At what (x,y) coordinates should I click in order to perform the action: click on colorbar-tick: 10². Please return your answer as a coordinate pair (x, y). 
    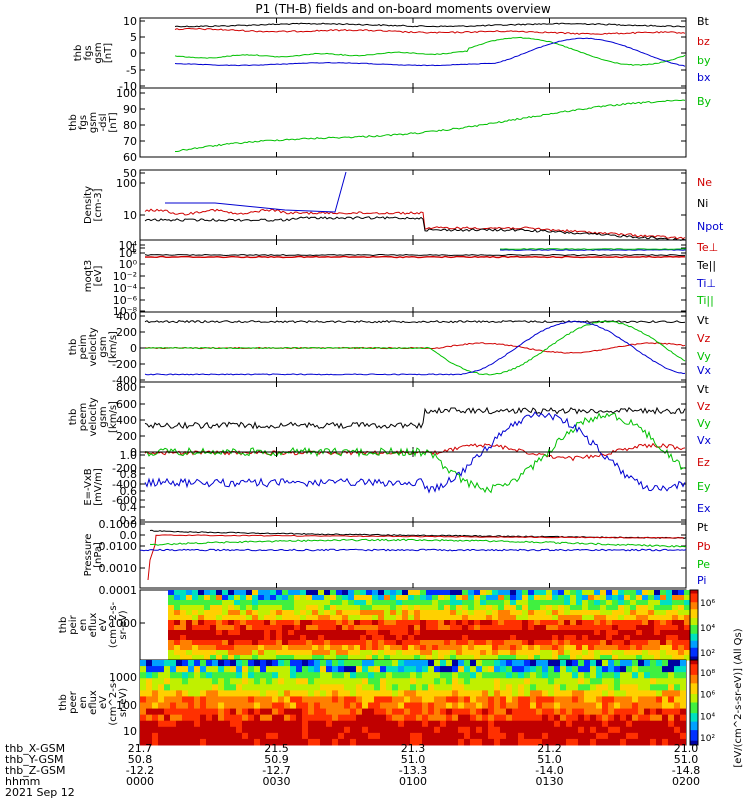
    Looking at the image, I should click on (707, 654).